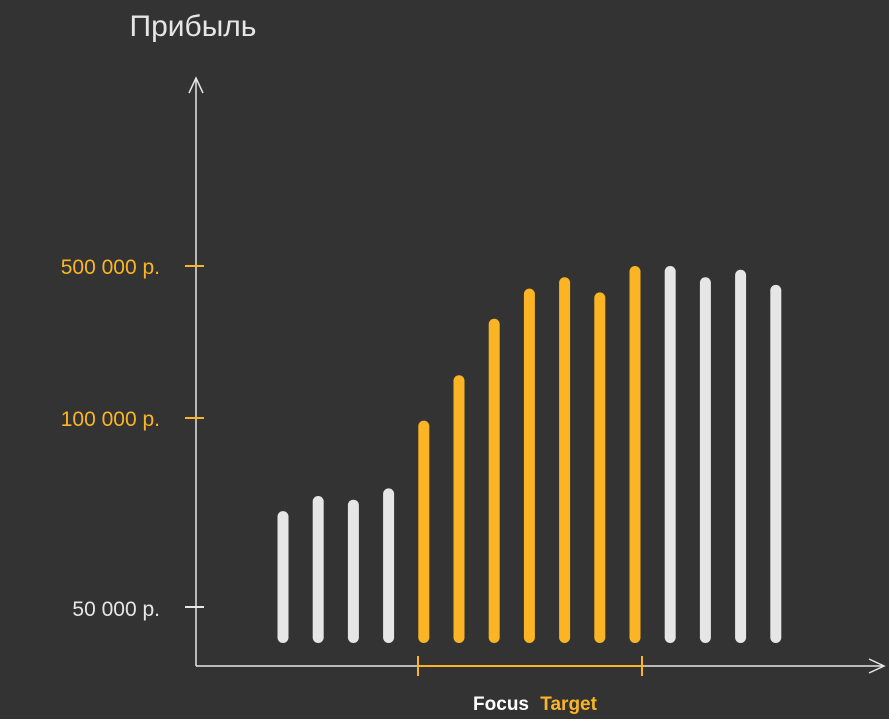 The width and height of the screenshot is (889, 719). I want to click on y-tick-label-100000: 100 000 р., so click(110, 419).